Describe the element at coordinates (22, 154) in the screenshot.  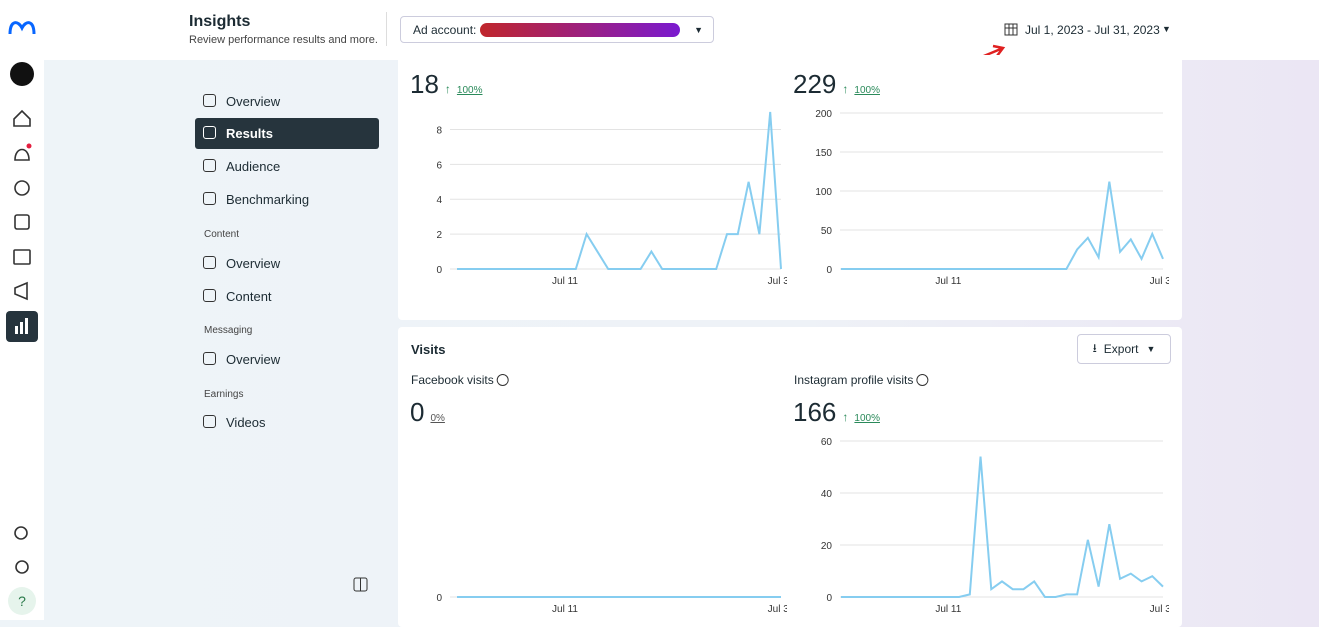
I see `bell-icon` at that location.